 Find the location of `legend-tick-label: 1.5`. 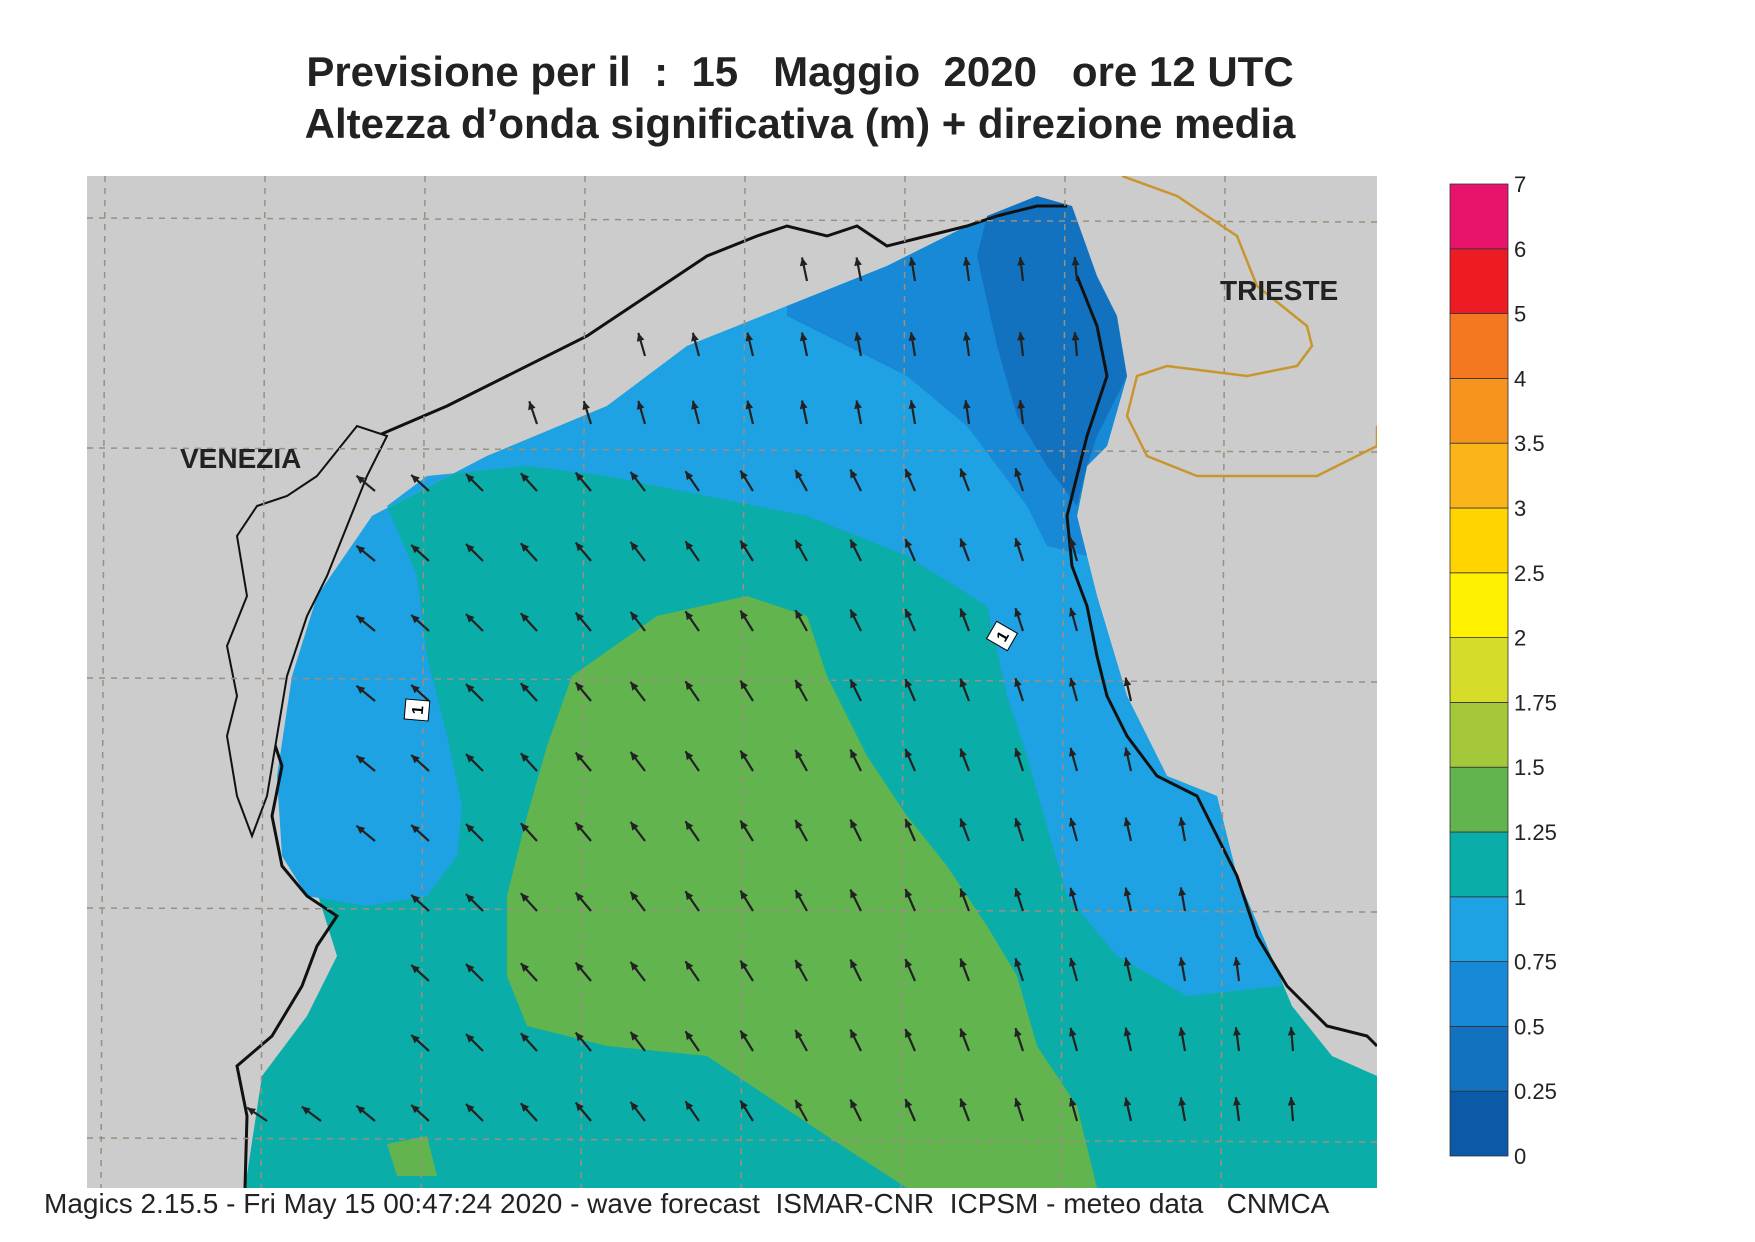

legend-tick-label: 1.5 is located at coordinates (1529, 767).